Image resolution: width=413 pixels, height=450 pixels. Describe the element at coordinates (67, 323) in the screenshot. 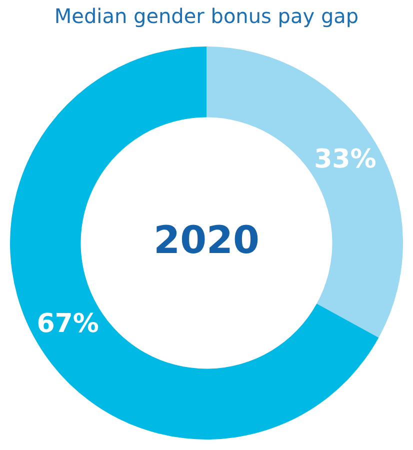

I see `data-label: 67%` at that location.